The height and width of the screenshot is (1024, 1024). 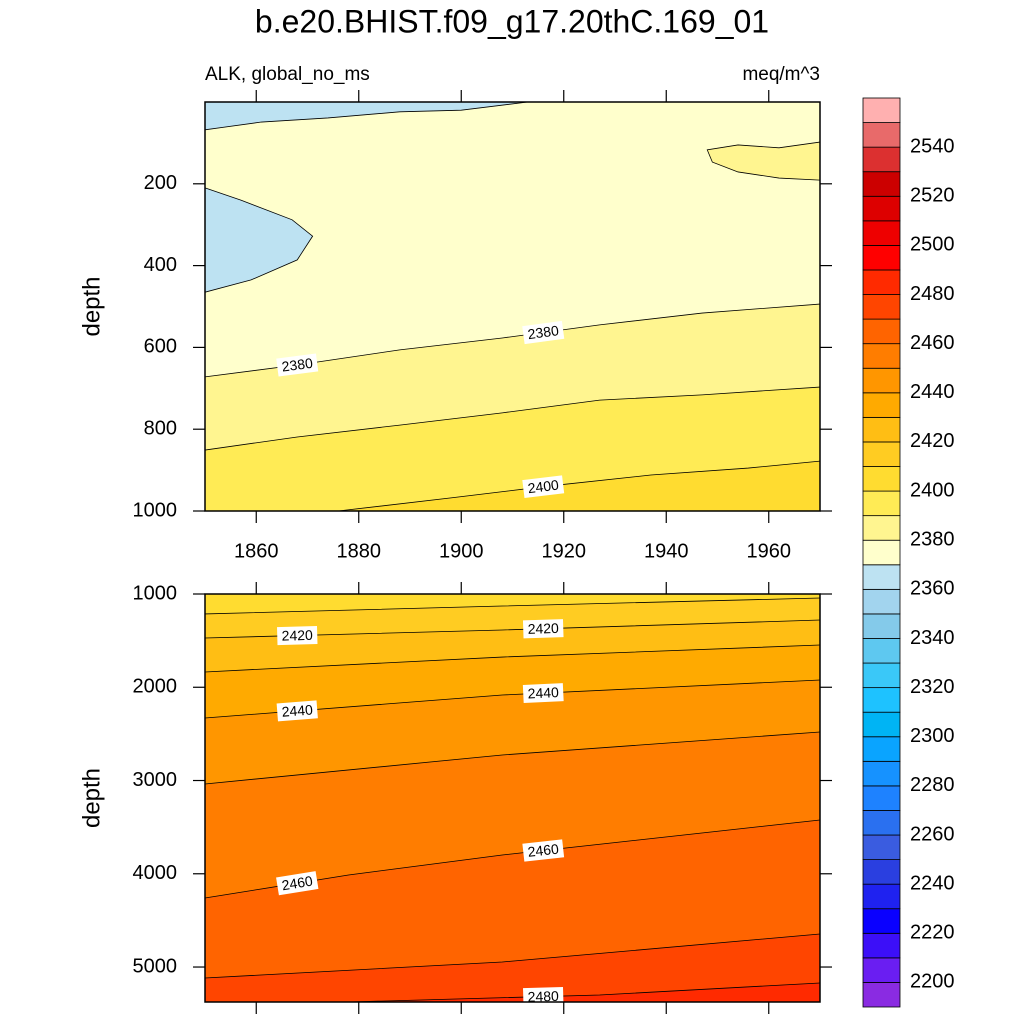 I want to click on colorbar-label: 2500, so click(x=932, y=245).